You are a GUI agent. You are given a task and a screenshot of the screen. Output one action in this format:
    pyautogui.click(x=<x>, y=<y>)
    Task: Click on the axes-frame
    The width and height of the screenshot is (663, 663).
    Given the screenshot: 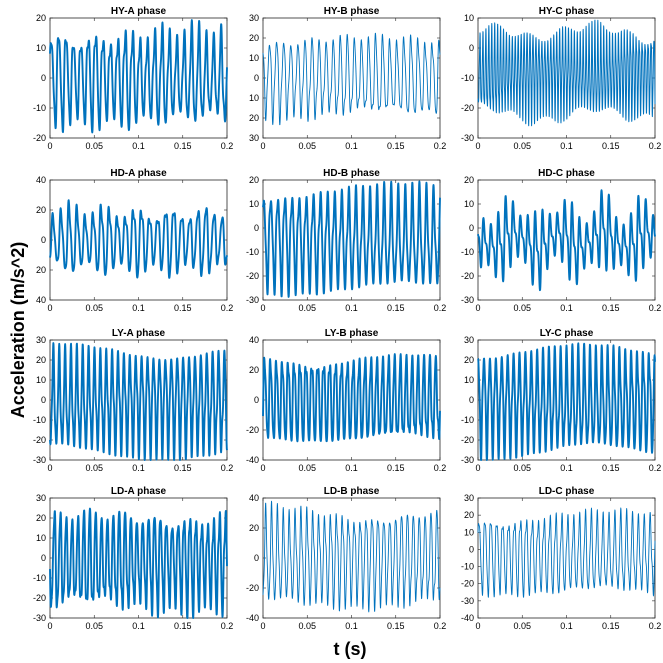 What is the action you would take?
    pyautogui.click(x=351, y=78)
    